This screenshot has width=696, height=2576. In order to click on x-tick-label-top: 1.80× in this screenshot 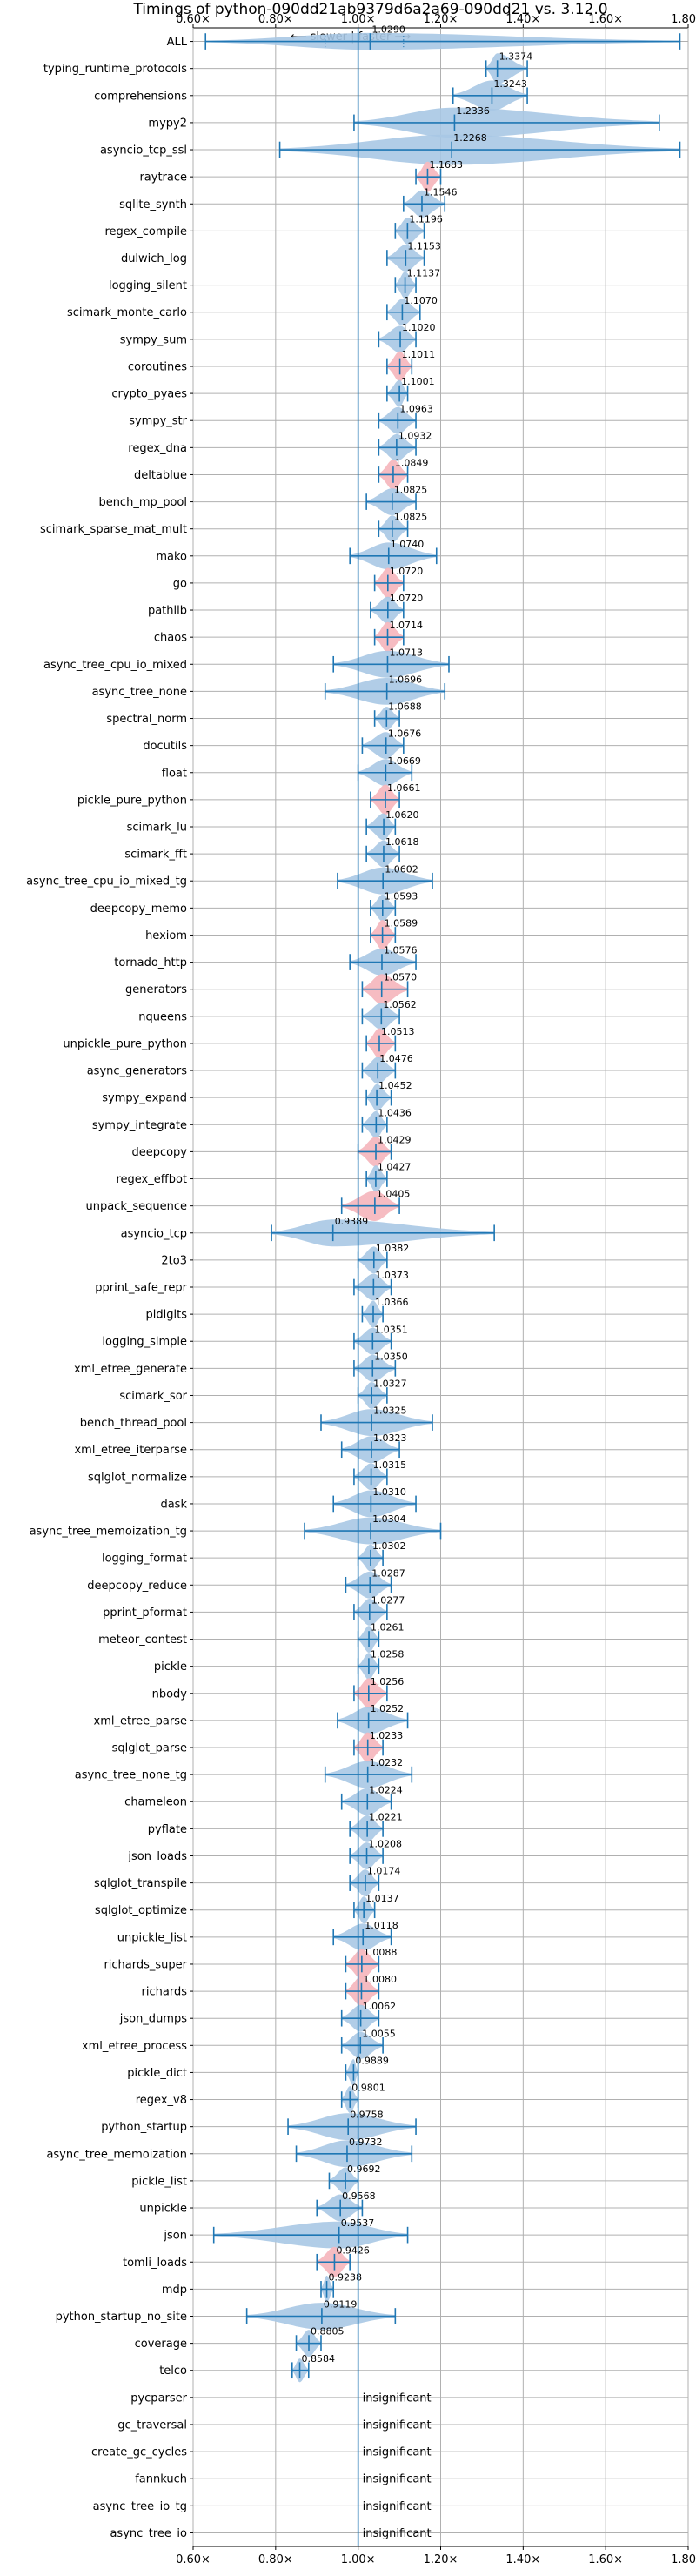, I will do `click(683, 19)`.